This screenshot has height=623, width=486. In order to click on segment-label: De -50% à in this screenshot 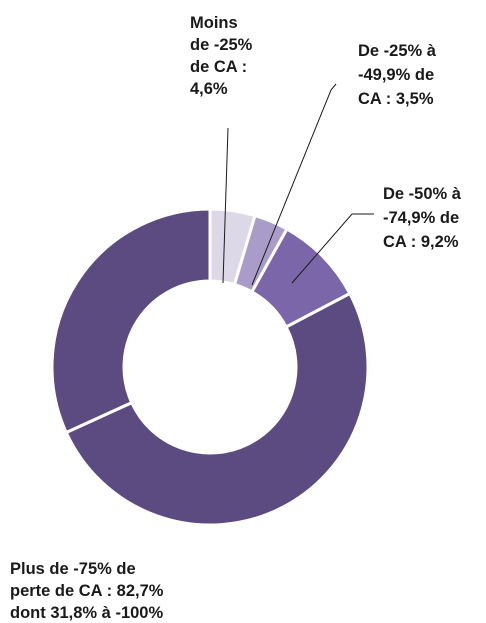, I will do `click(422, 194)`.